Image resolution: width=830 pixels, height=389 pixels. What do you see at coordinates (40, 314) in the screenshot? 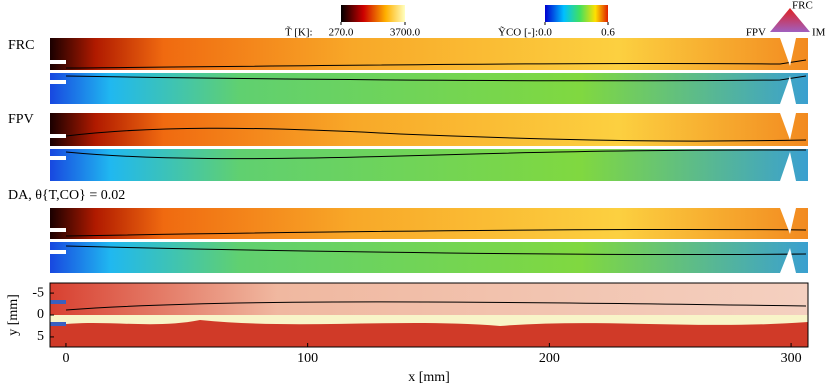
I see `y-tick-label: 0` at bounding box center [40, 314].